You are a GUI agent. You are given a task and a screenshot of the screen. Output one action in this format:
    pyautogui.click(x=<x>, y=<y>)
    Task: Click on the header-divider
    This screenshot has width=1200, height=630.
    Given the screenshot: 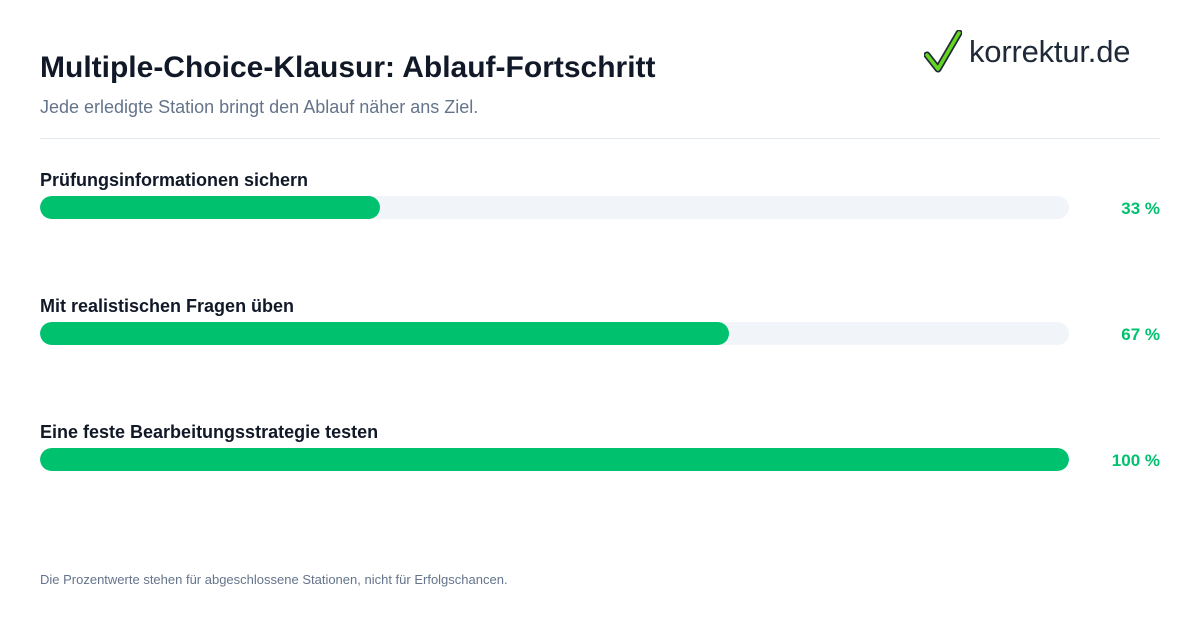 What is the action you would take?
    pyautogui.click(x=600, y=138)
    